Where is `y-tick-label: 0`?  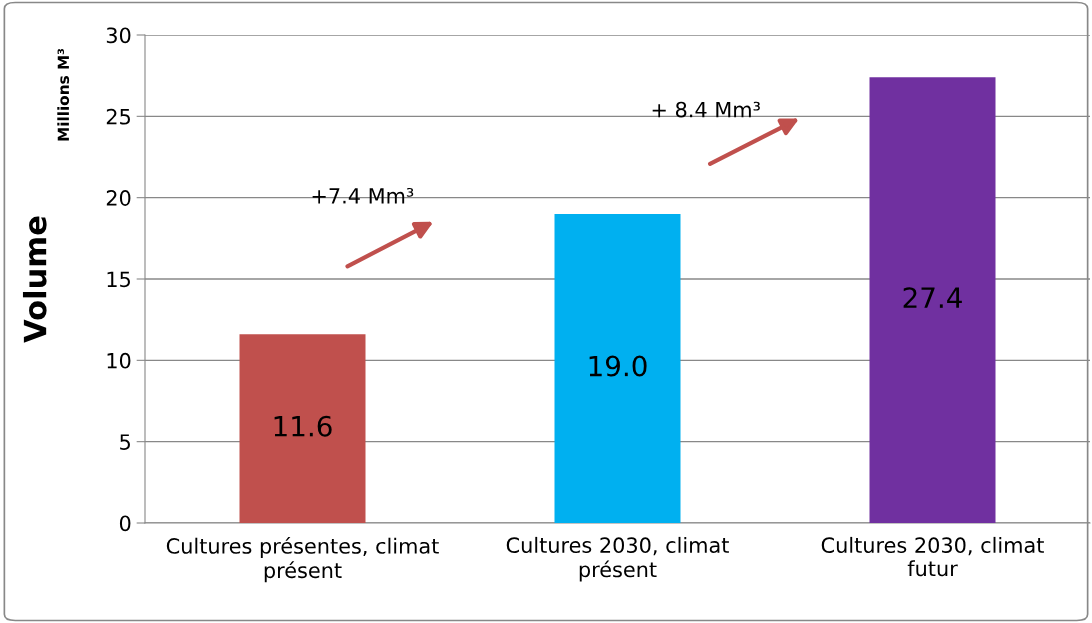 y-tick-label: 0 is located at coordinates (125, 523).